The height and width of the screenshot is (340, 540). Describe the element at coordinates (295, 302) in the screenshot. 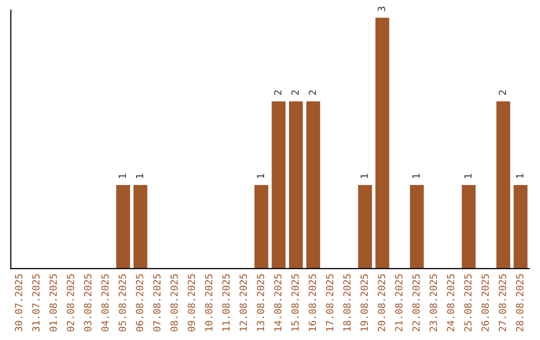

I see `x-tick-label: 15.08.2025` at that location.